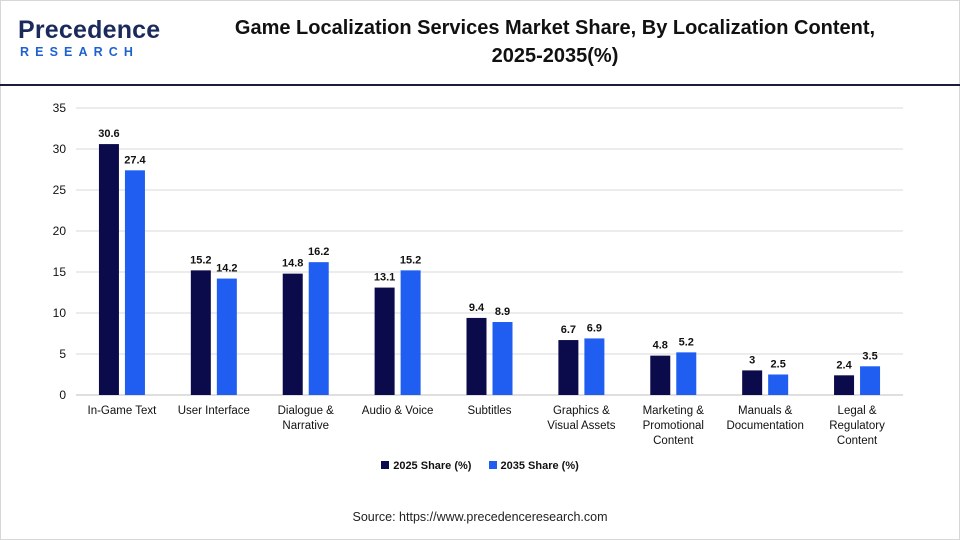 This screenshot has width=960, height=540. Describe the element at coordinates (581, 411) in the screenshot. I see `x-tick-label-5-0: Graphics &` at that location.